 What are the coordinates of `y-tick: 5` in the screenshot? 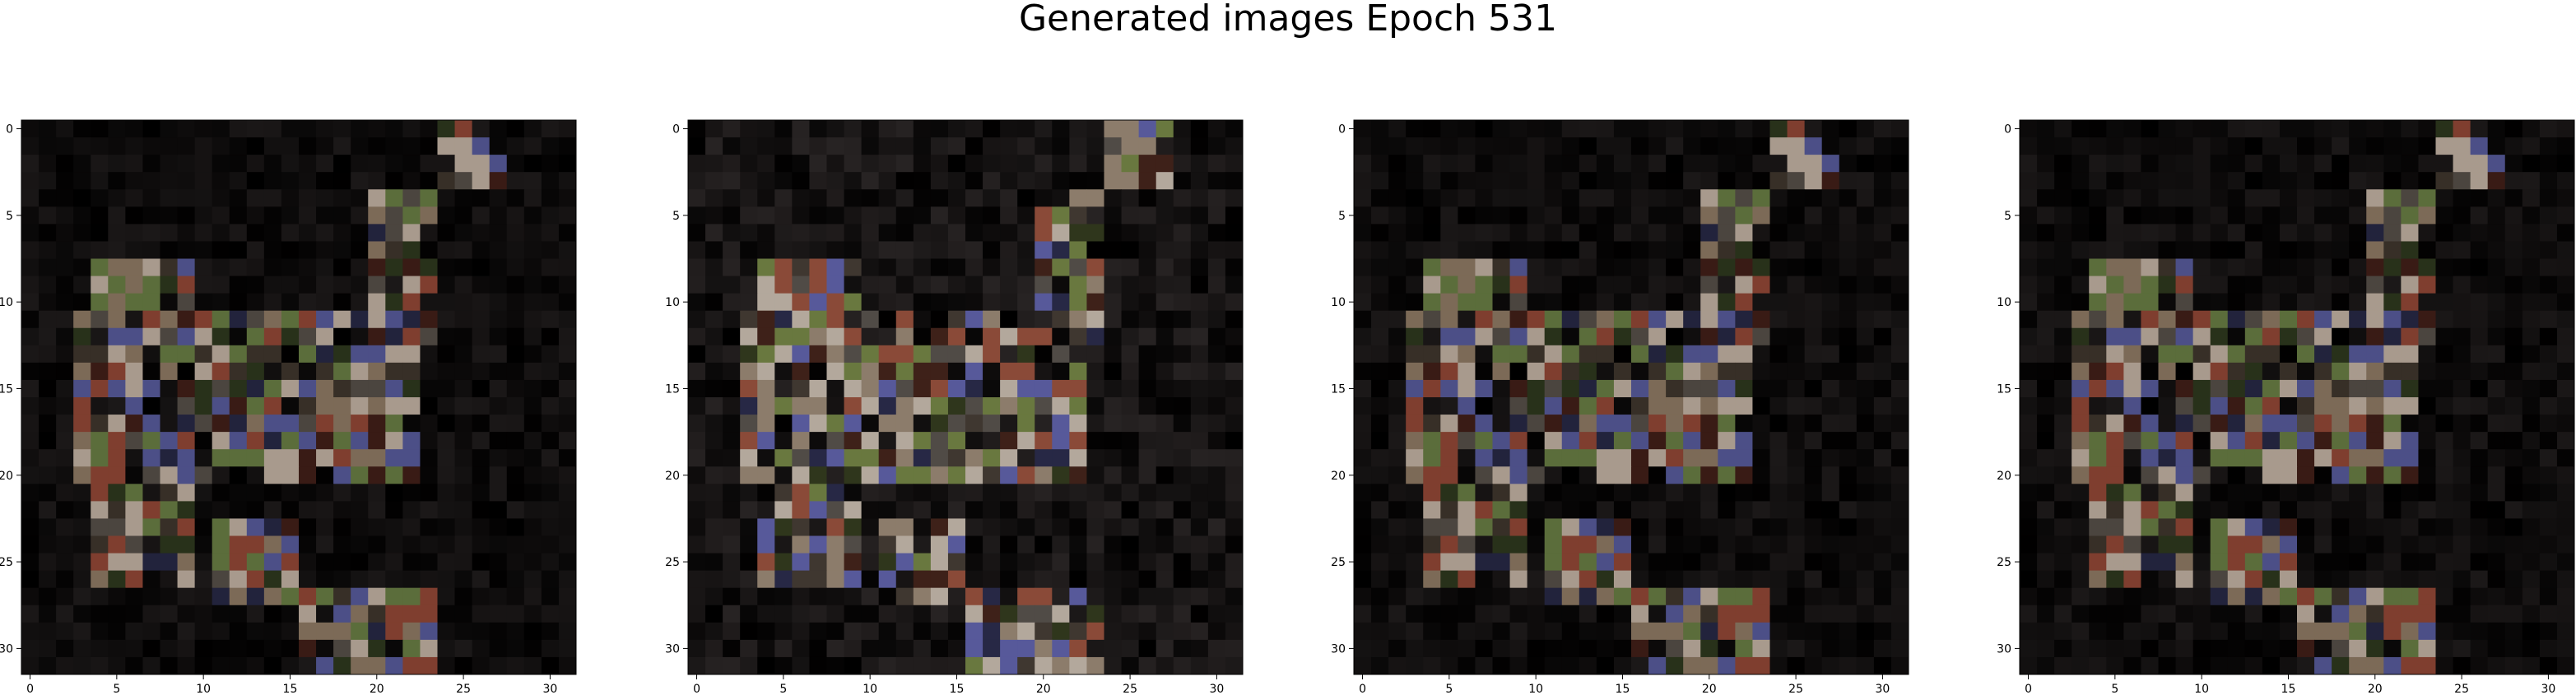 It's located at (13, 216).